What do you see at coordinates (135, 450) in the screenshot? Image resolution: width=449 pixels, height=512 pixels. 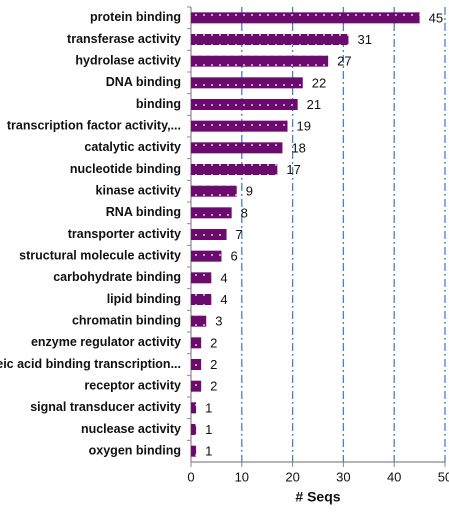 I see `y-tick-label: oxygen binding` at bounding box center [135, 450].